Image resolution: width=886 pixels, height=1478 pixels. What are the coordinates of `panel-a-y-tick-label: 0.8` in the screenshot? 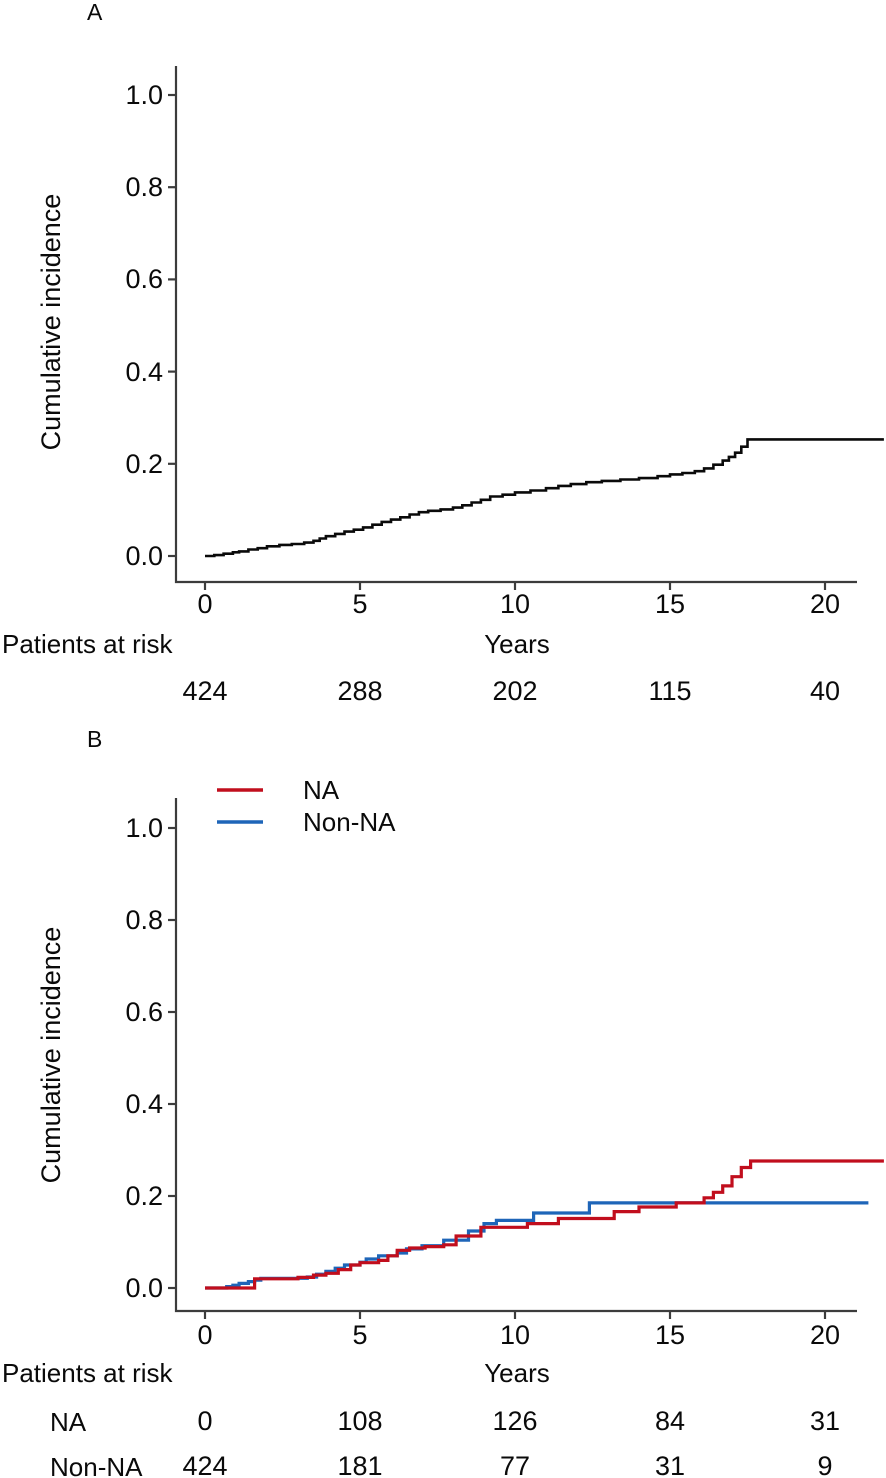 It's located at (144, 187).